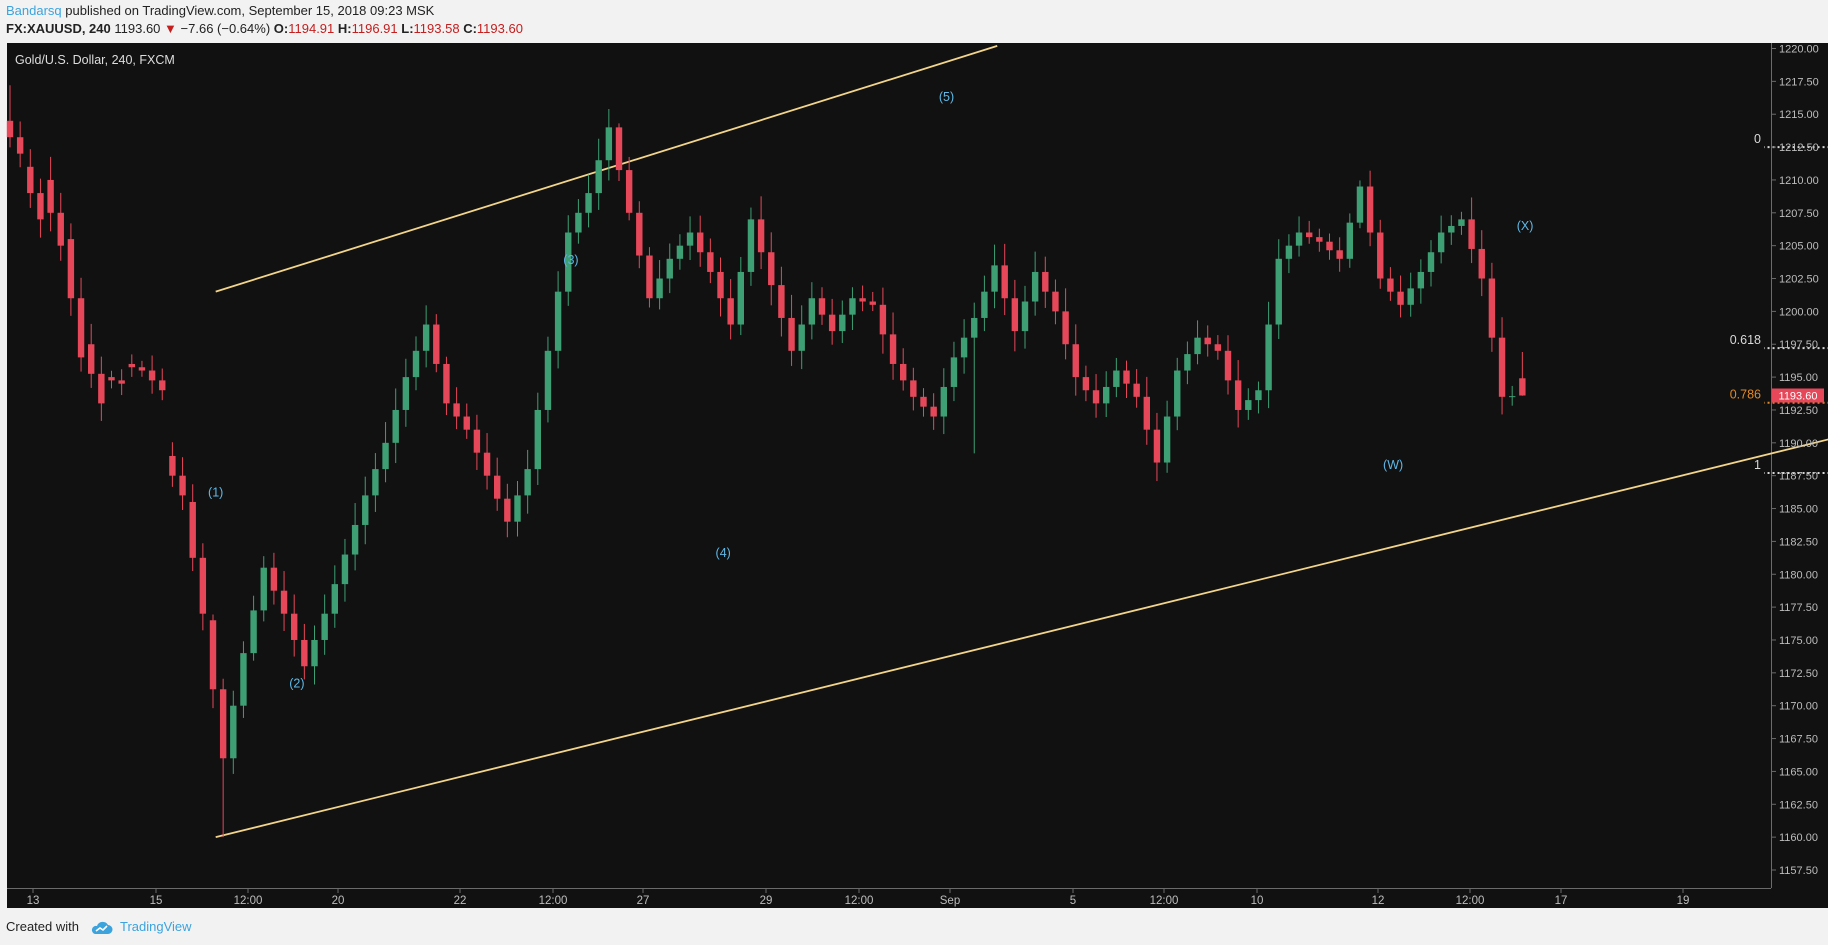 This screenshot has width=1828, height=945. What do you see at coordinates (1798, 805) in the screenshot?
I see `price-axis-label: 1162.50` at bounding box center [1798, 805].